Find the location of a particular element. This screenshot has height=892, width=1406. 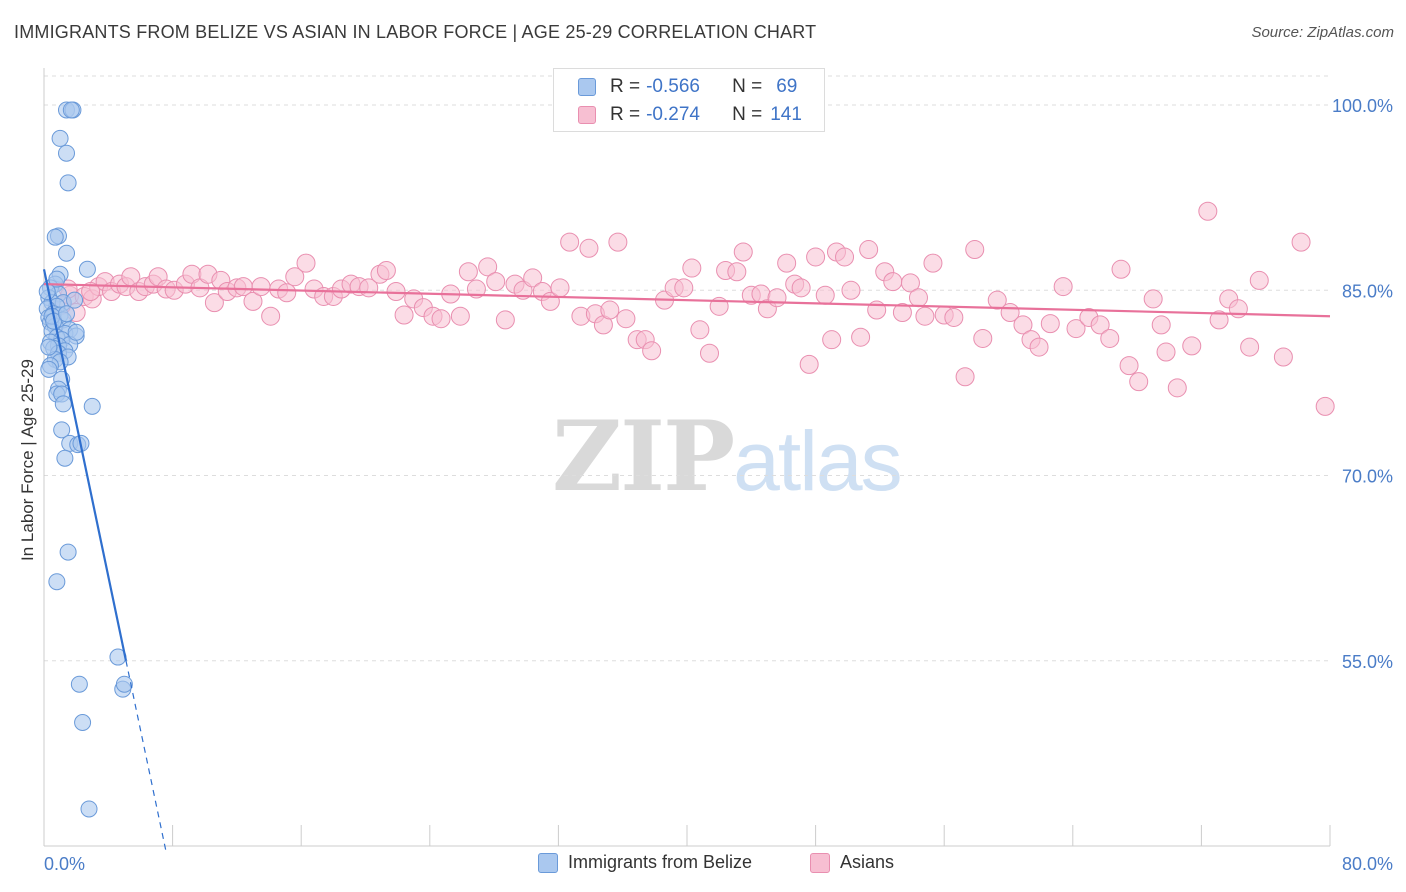

x-tick-label: 0.0% is located at coordinates (64, 864).